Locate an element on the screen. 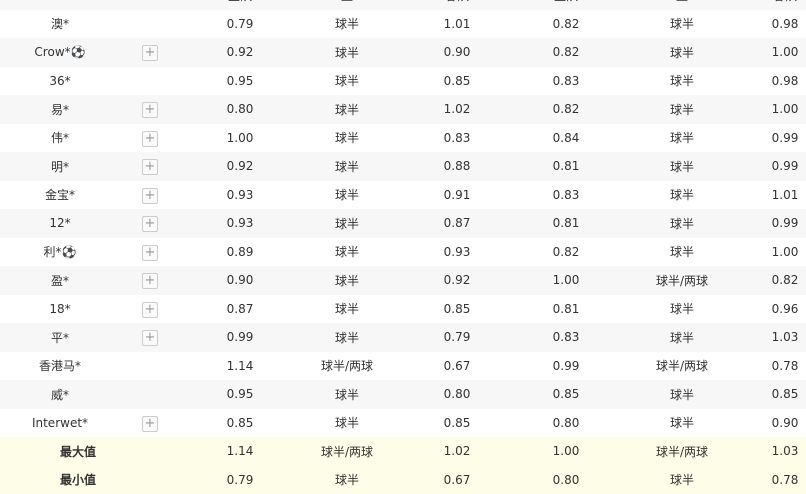 This screenshot has height=494, width=806. summary-value: 0.67 is located at coordinates (457, 480).